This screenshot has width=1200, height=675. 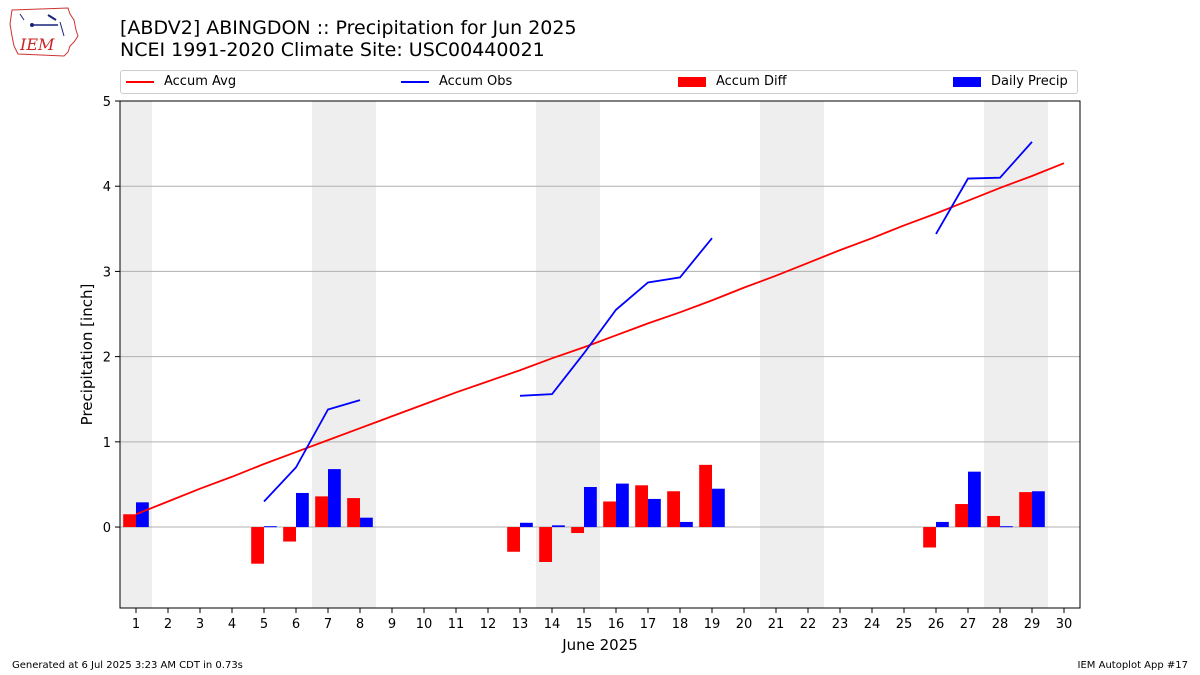 What do you see at coordinates (107, 187) in the screenshot?
I see `y-tick-label-4: 4` at bounding box center [107, 187].